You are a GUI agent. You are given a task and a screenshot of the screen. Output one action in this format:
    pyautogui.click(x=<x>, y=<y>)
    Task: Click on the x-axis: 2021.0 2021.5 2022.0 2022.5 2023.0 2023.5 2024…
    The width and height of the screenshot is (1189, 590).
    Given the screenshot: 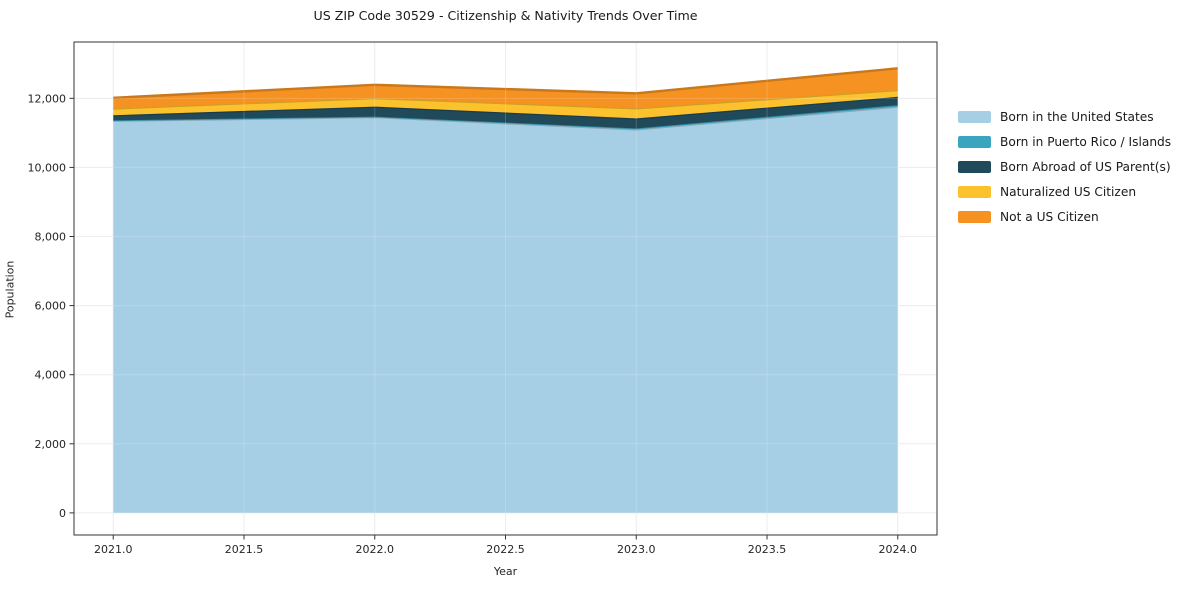 What is the action you would take?
    pyautogui.click(x=505, y=545)
    